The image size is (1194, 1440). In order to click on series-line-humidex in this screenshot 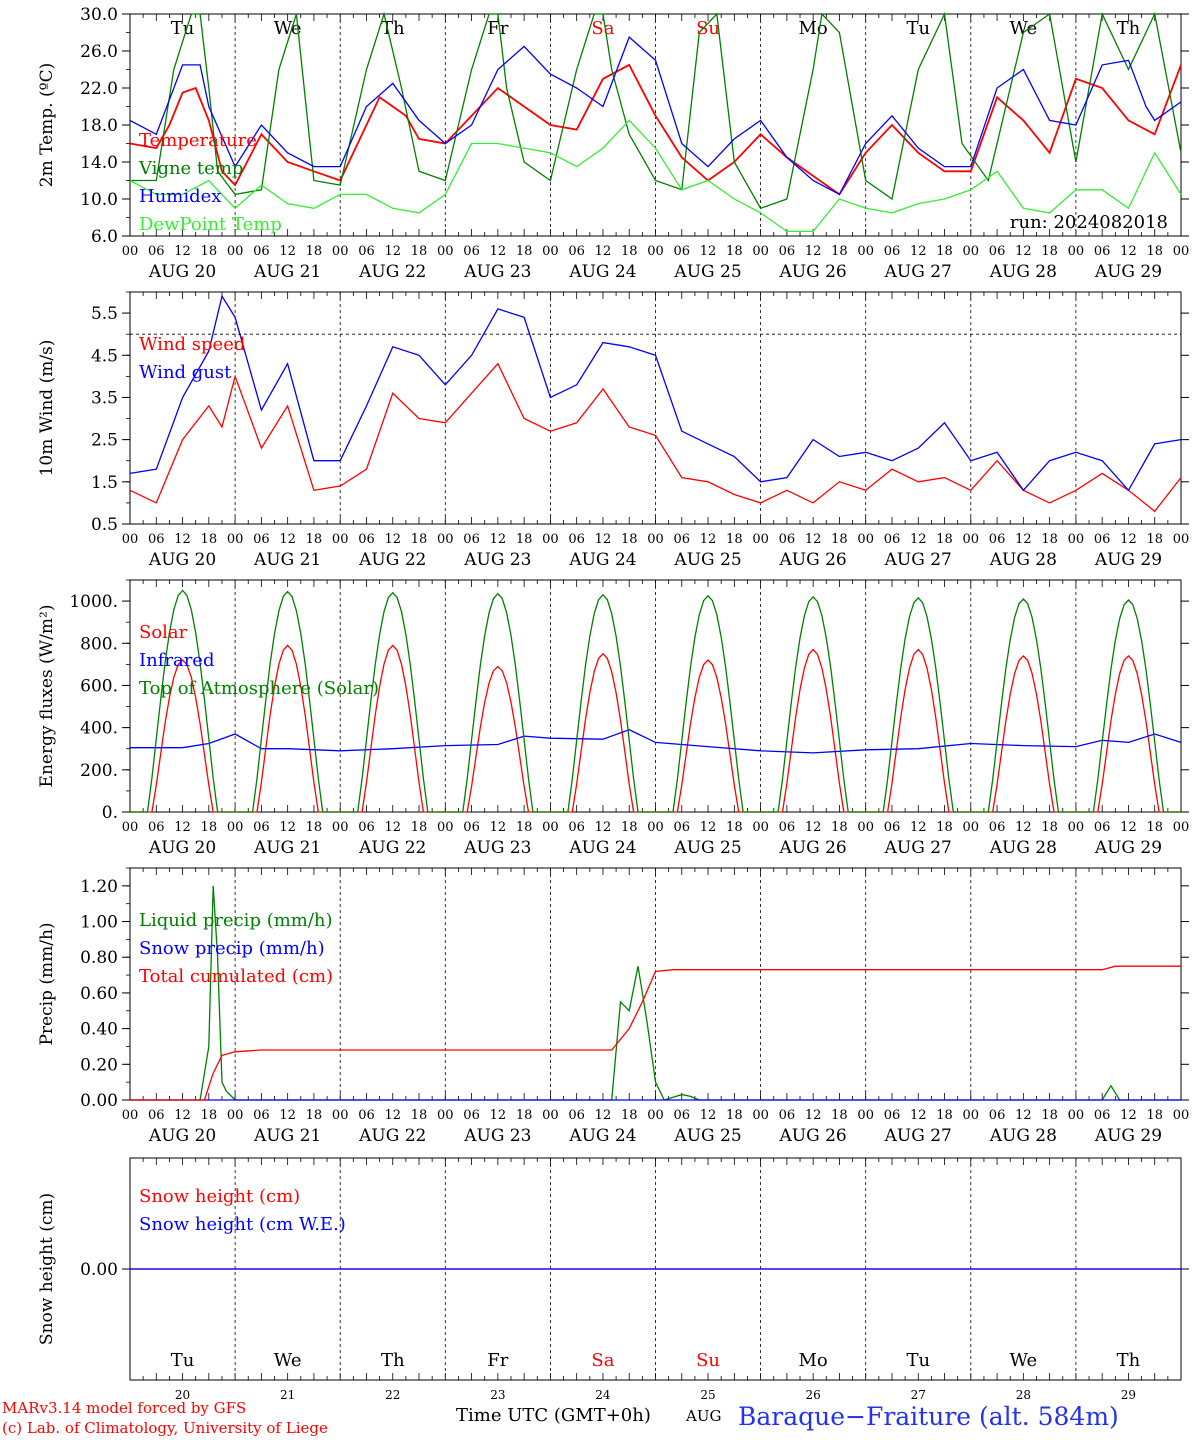, I will do `click(655, 115)`.